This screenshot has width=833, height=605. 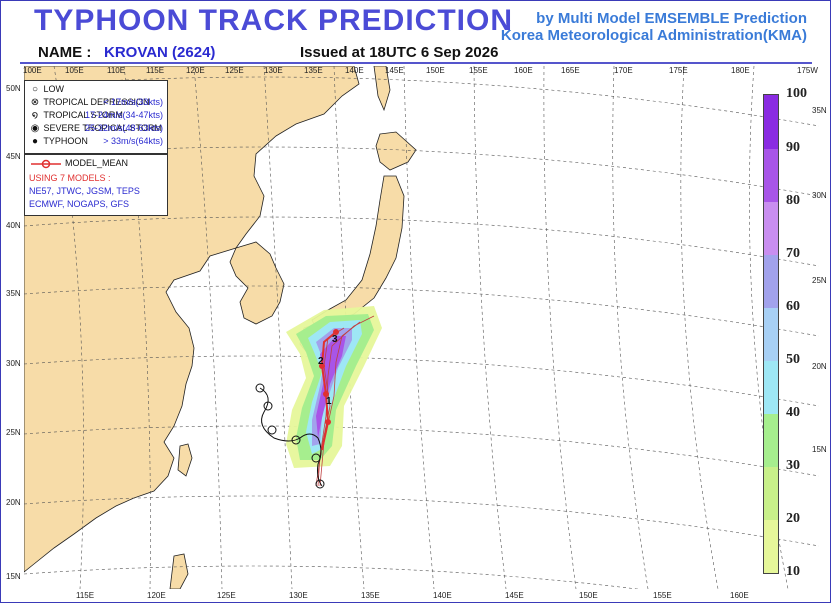 What do you see at coordinates (35, 115) in the screenshot?
I see `tropical-storm-icon: ໑` at bounding box center [35, 115].